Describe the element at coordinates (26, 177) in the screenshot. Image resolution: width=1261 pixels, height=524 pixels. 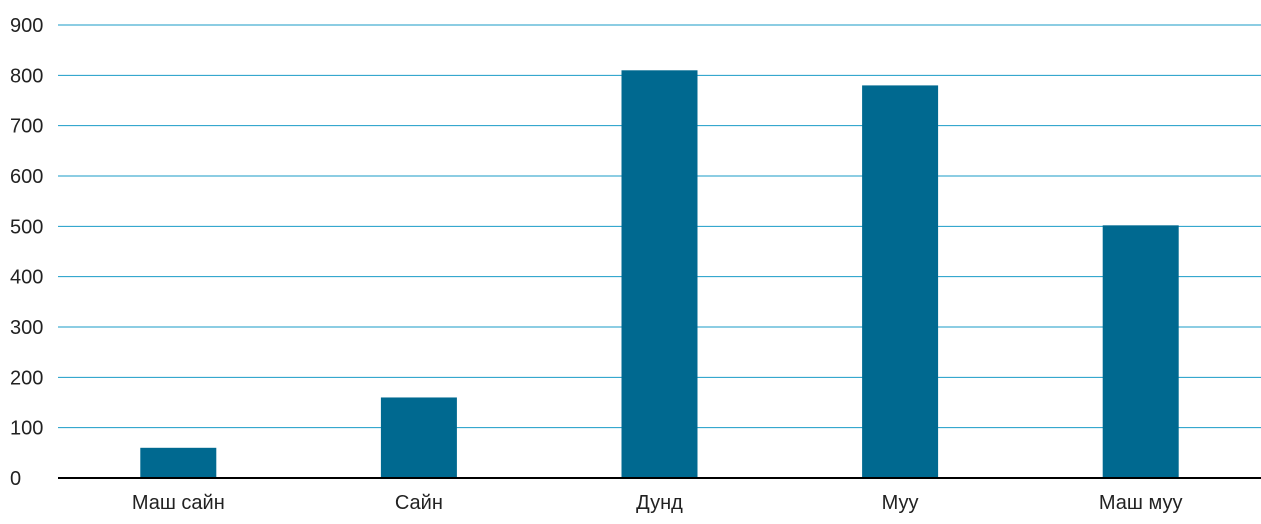
I see `y-tick-label: 600` at that location.